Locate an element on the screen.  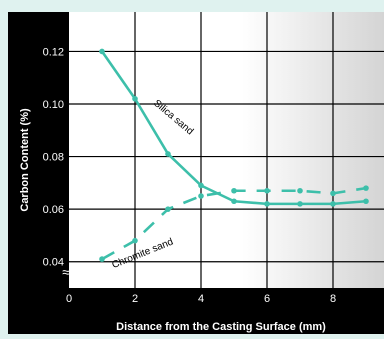
y-tick-label: 0.12 is located at coordinates (53, 52).